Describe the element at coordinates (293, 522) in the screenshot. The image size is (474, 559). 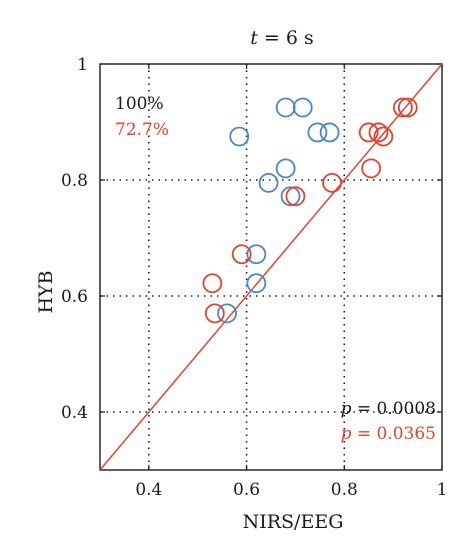
I see `x-axis-label: NIRS/EEG` at that location.